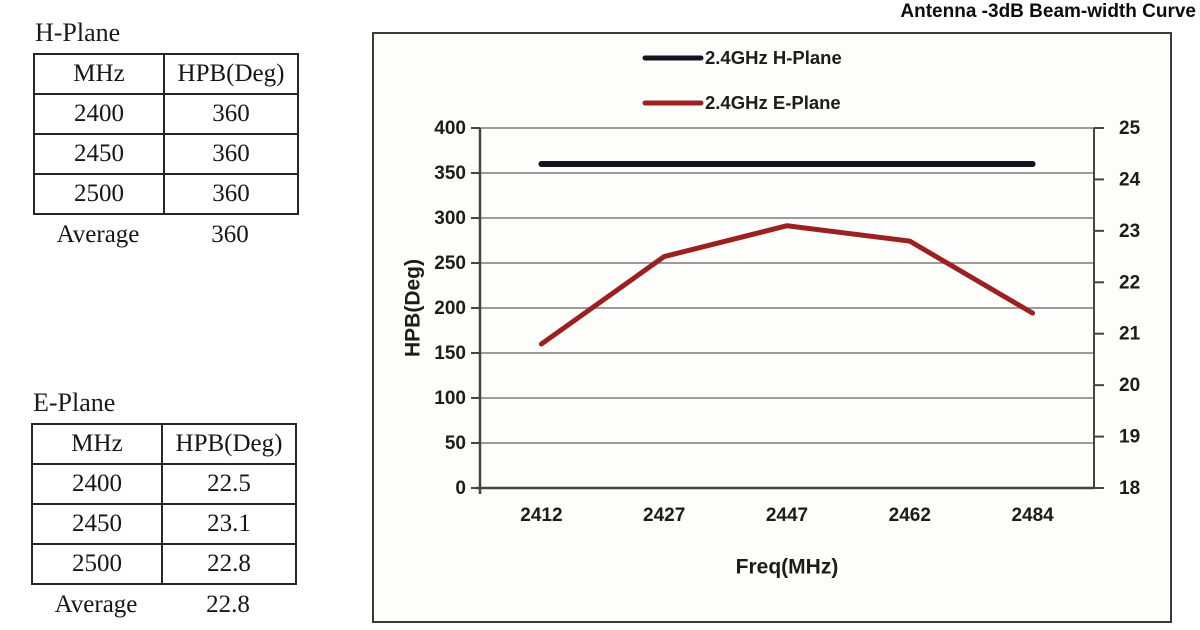 The image size is (1200, 630). I want to click on table-row: 2400 22.5, so click(164, 484).